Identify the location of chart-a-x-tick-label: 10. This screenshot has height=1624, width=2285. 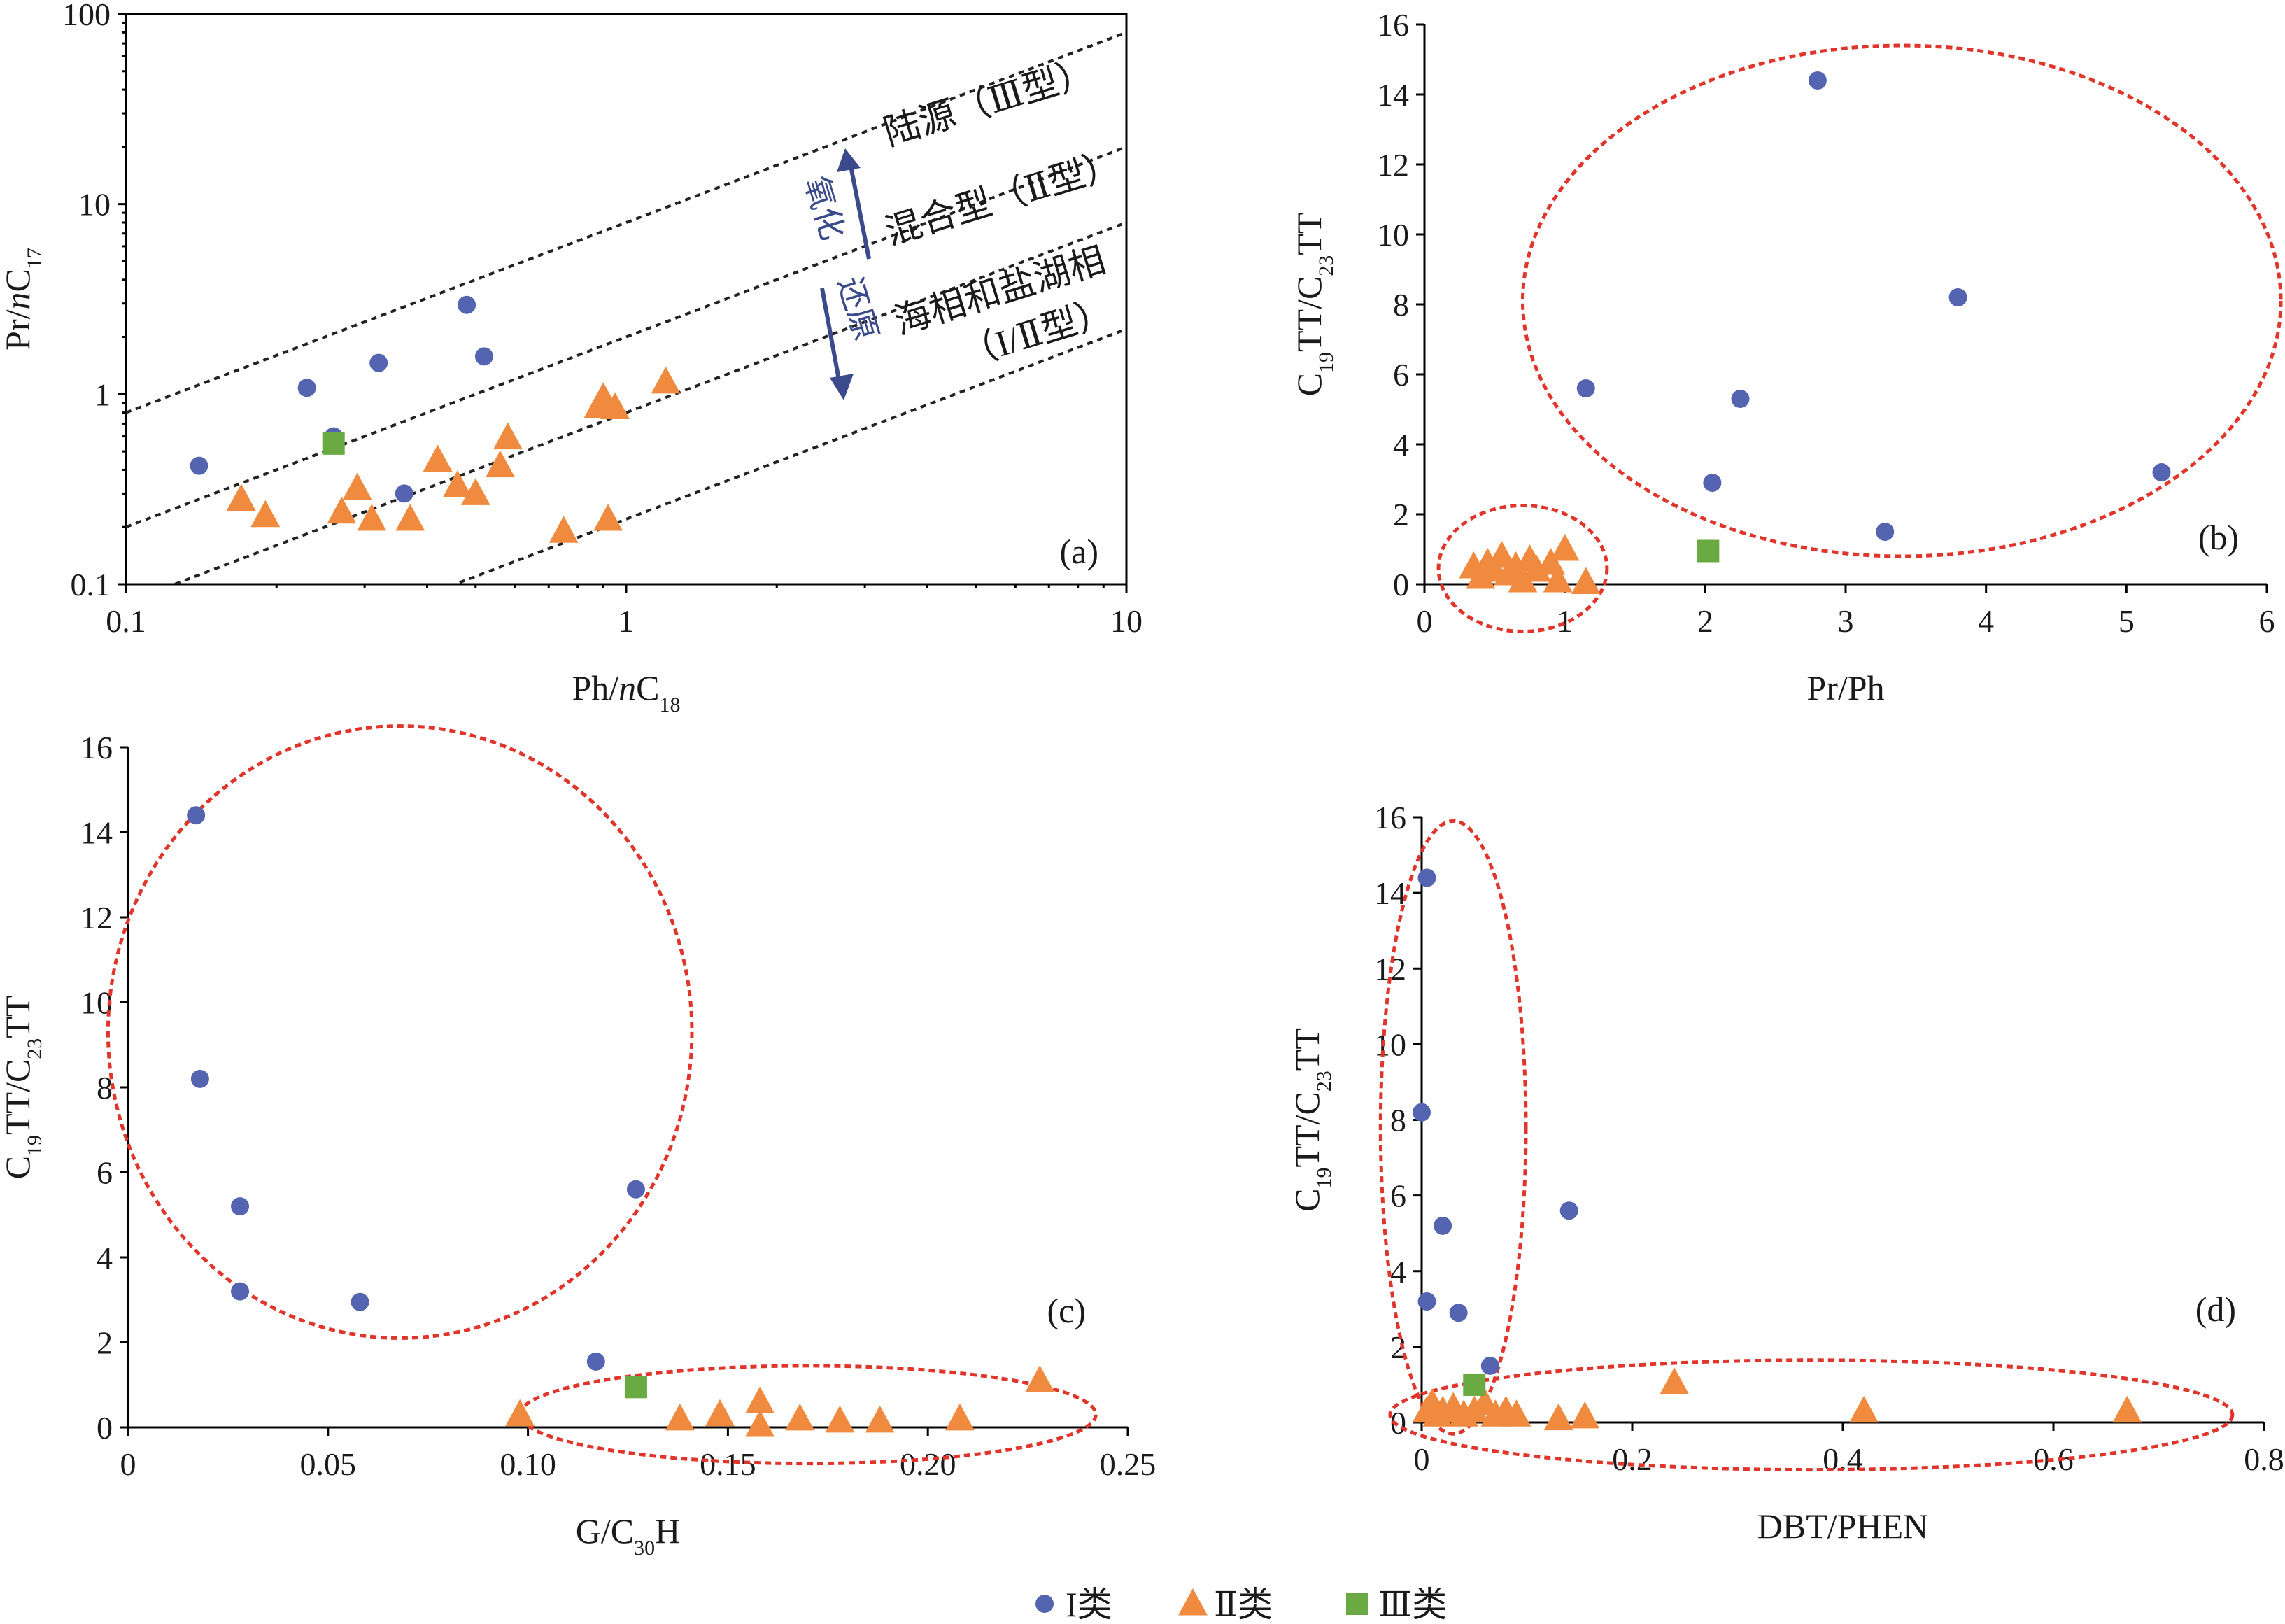
(1126, 621).